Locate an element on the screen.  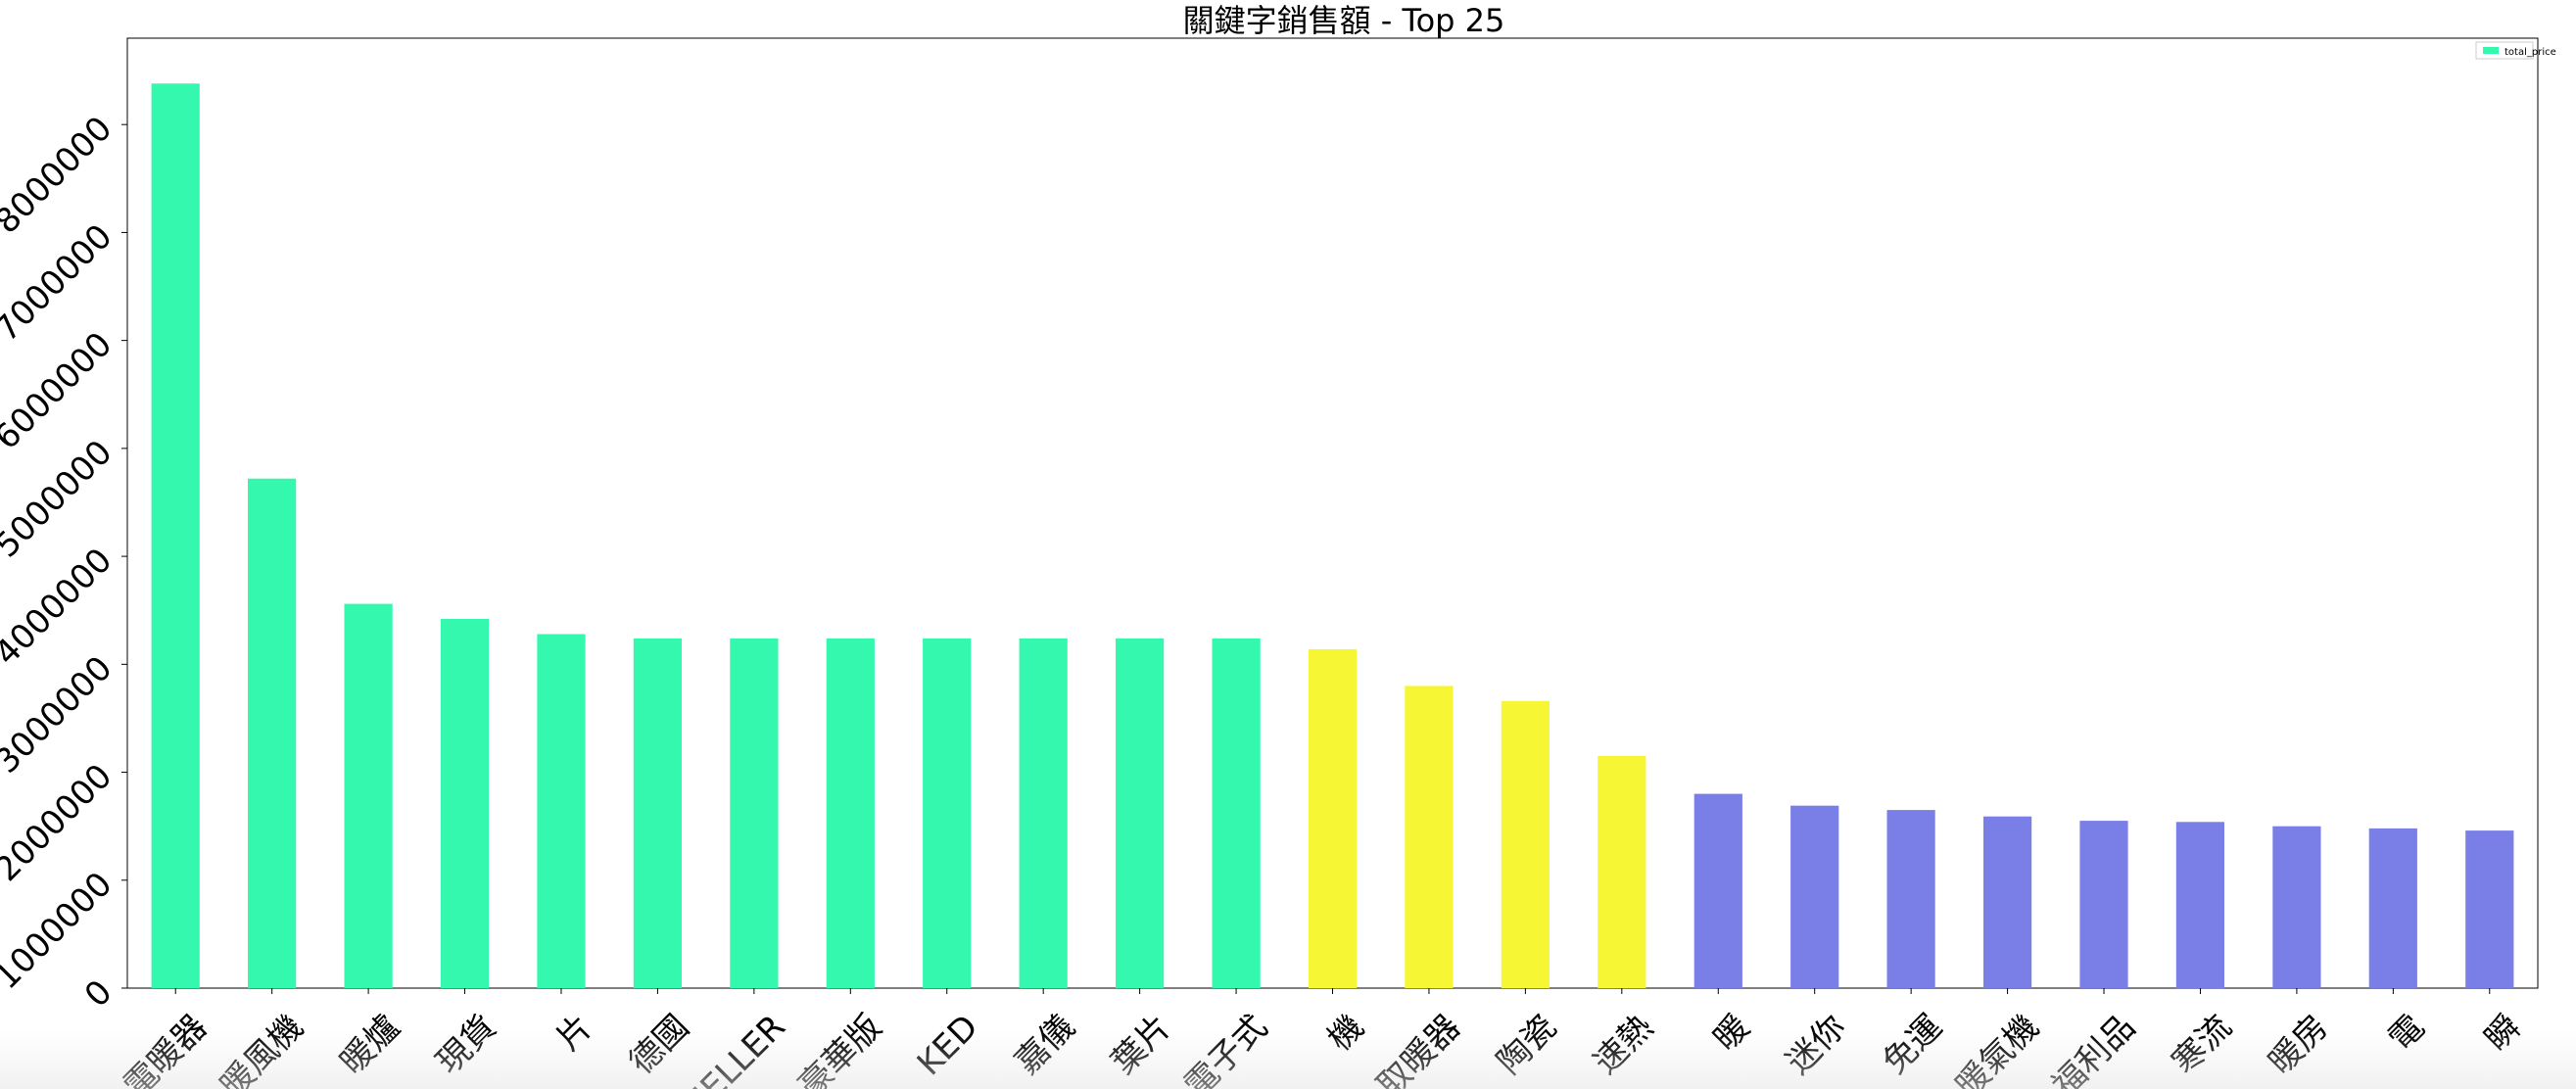
x-tick-label: 迷你 is located at coordinates (1816, 1045).